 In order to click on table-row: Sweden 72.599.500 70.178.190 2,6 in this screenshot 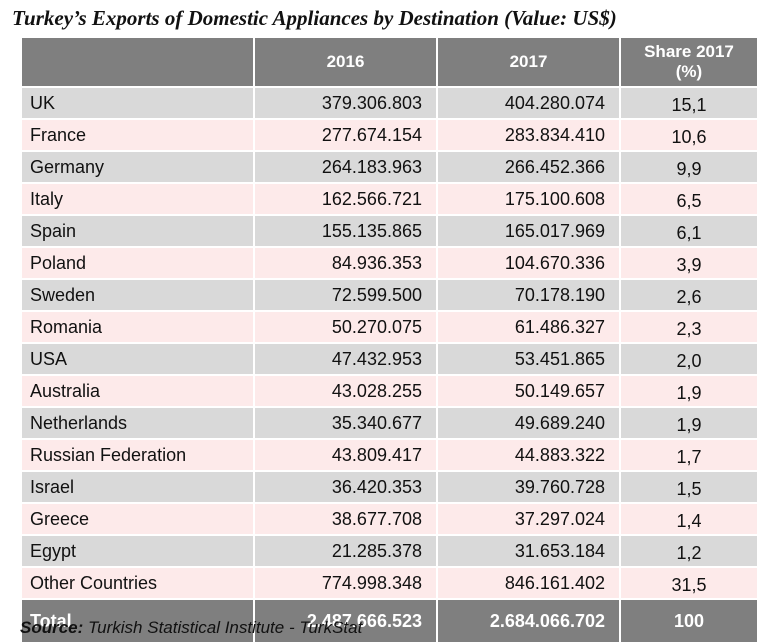, I will do `click(389, 295)`.